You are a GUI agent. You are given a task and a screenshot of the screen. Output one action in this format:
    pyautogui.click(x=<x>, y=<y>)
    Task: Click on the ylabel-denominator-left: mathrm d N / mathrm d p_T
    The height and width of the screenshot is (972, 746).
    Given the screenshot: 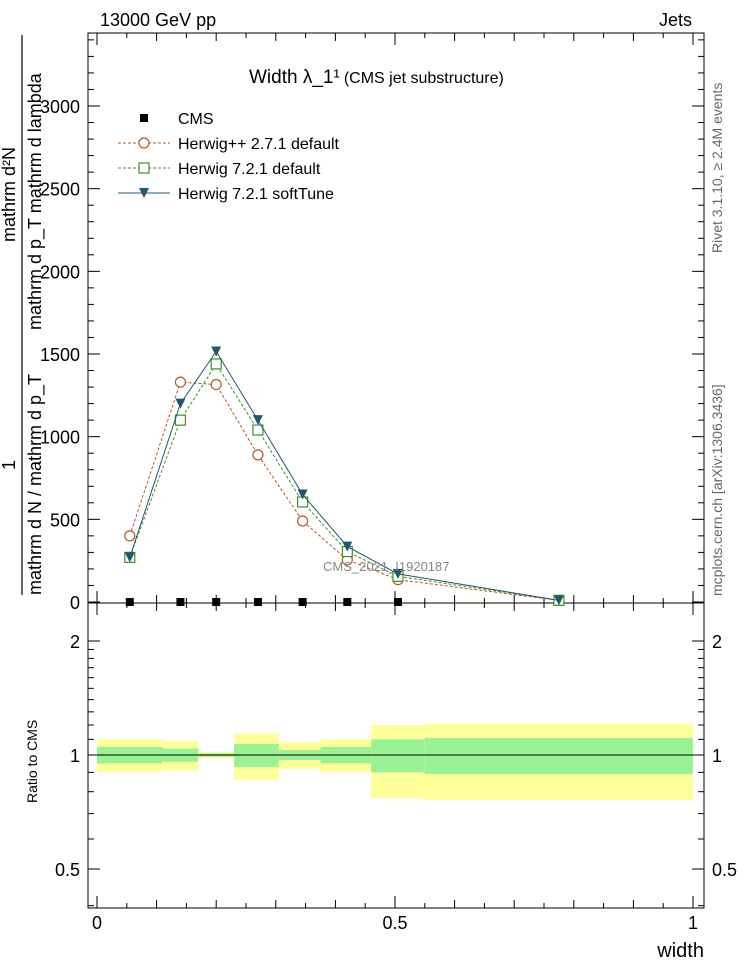 What is the action you would take?
    pyautogui.click(x=35, y=484)
    